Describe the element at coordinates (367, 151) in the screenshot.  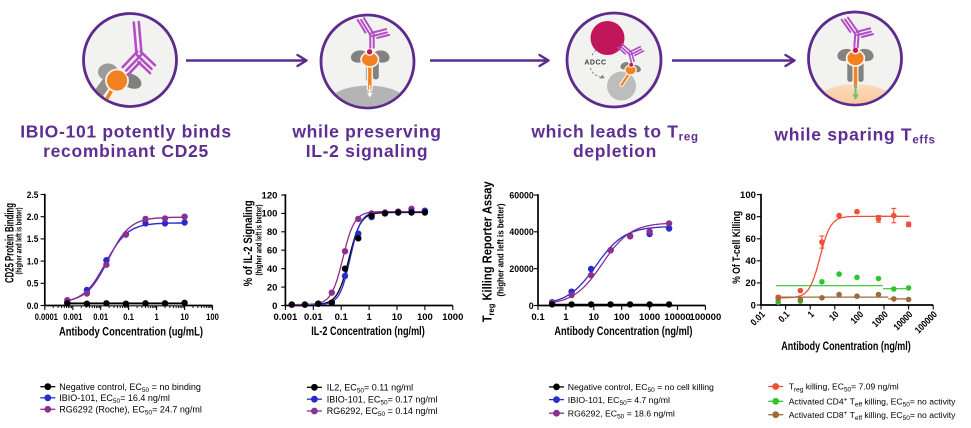
I see `svg-text: IL-2 signaling` at that location.